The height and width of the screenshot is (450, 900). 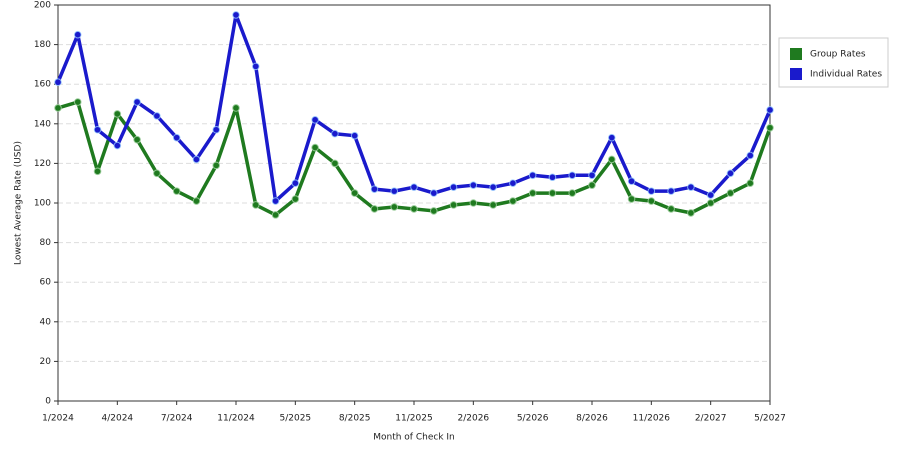 What do you see at coordinates (42, 6) in the screenshot?
I see `y-tick-label: 200` at bounding box center [42, 6].